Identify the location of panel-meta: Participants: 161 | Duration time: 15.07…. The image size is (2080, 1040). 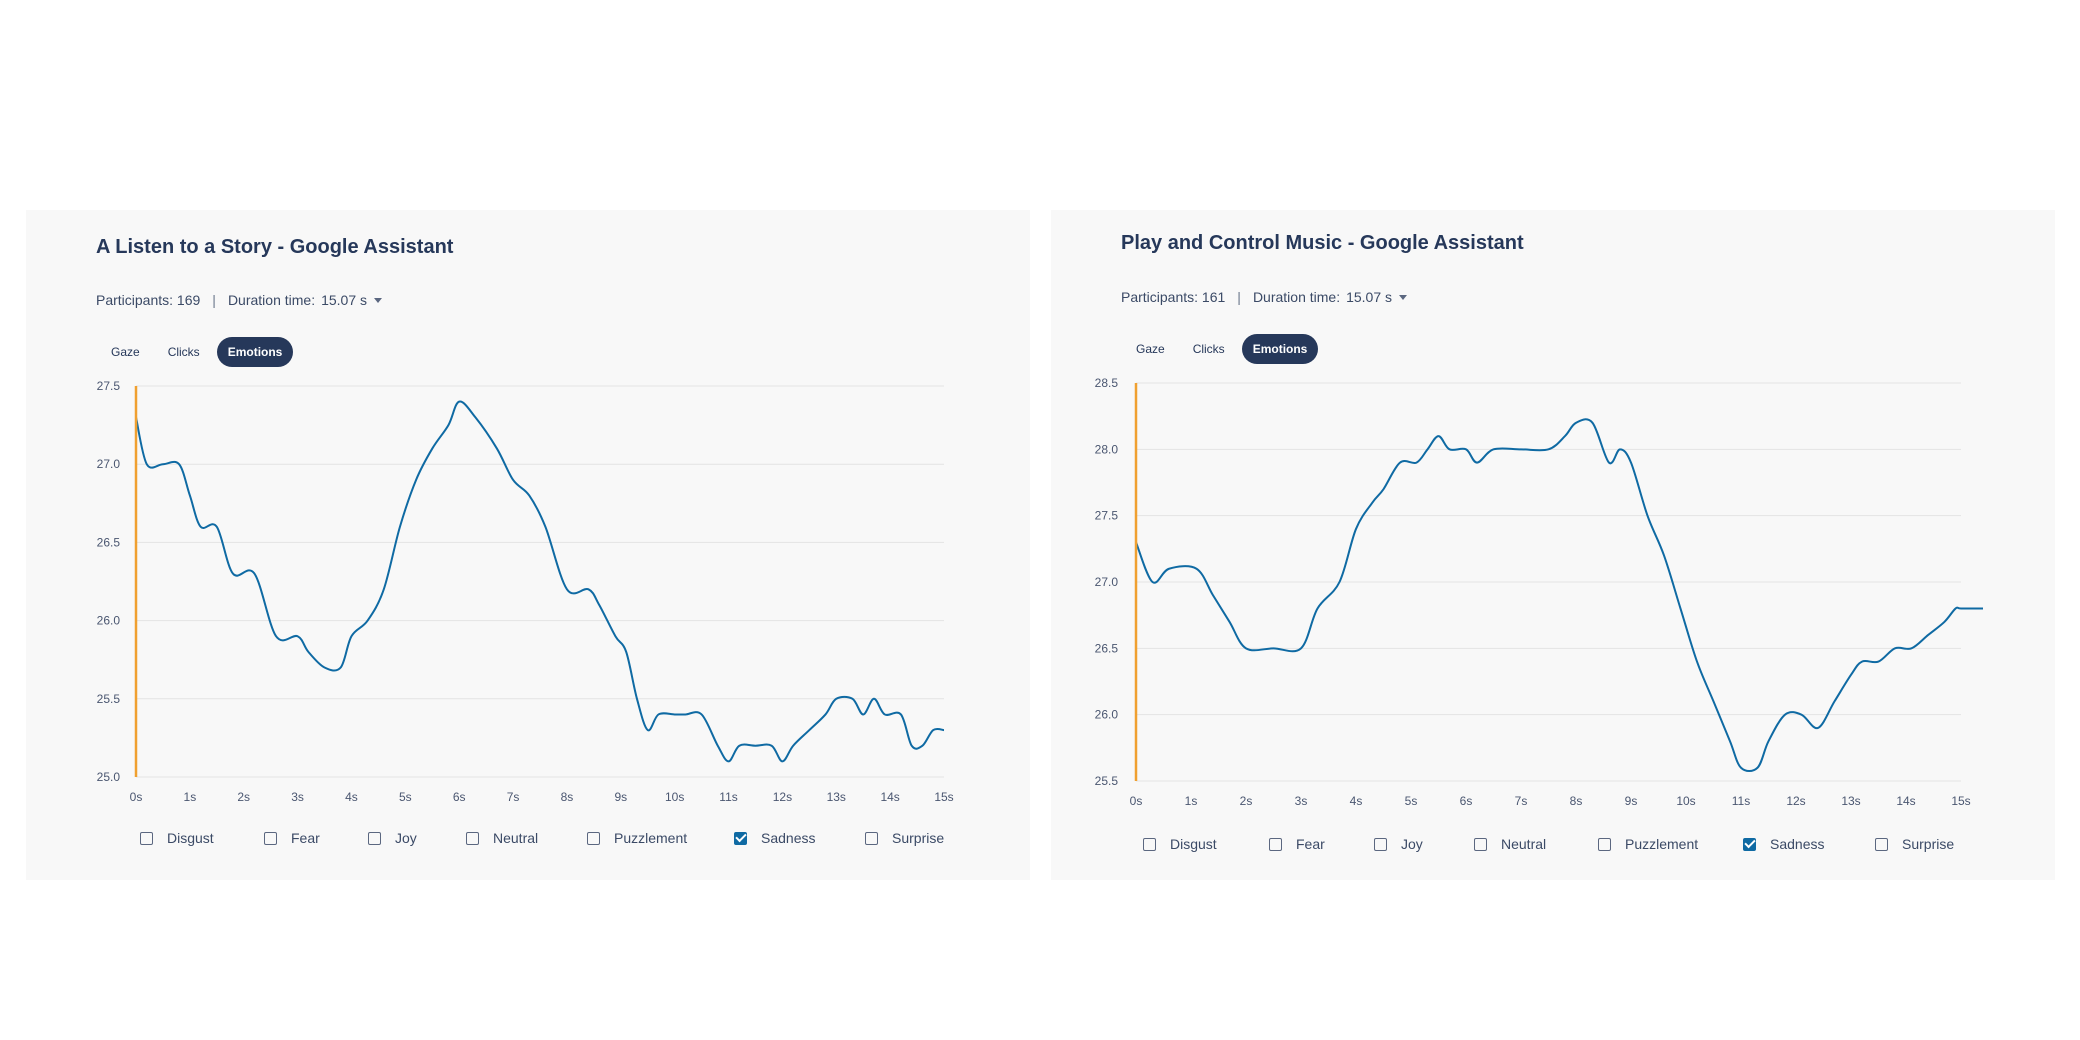
(1264, 297).